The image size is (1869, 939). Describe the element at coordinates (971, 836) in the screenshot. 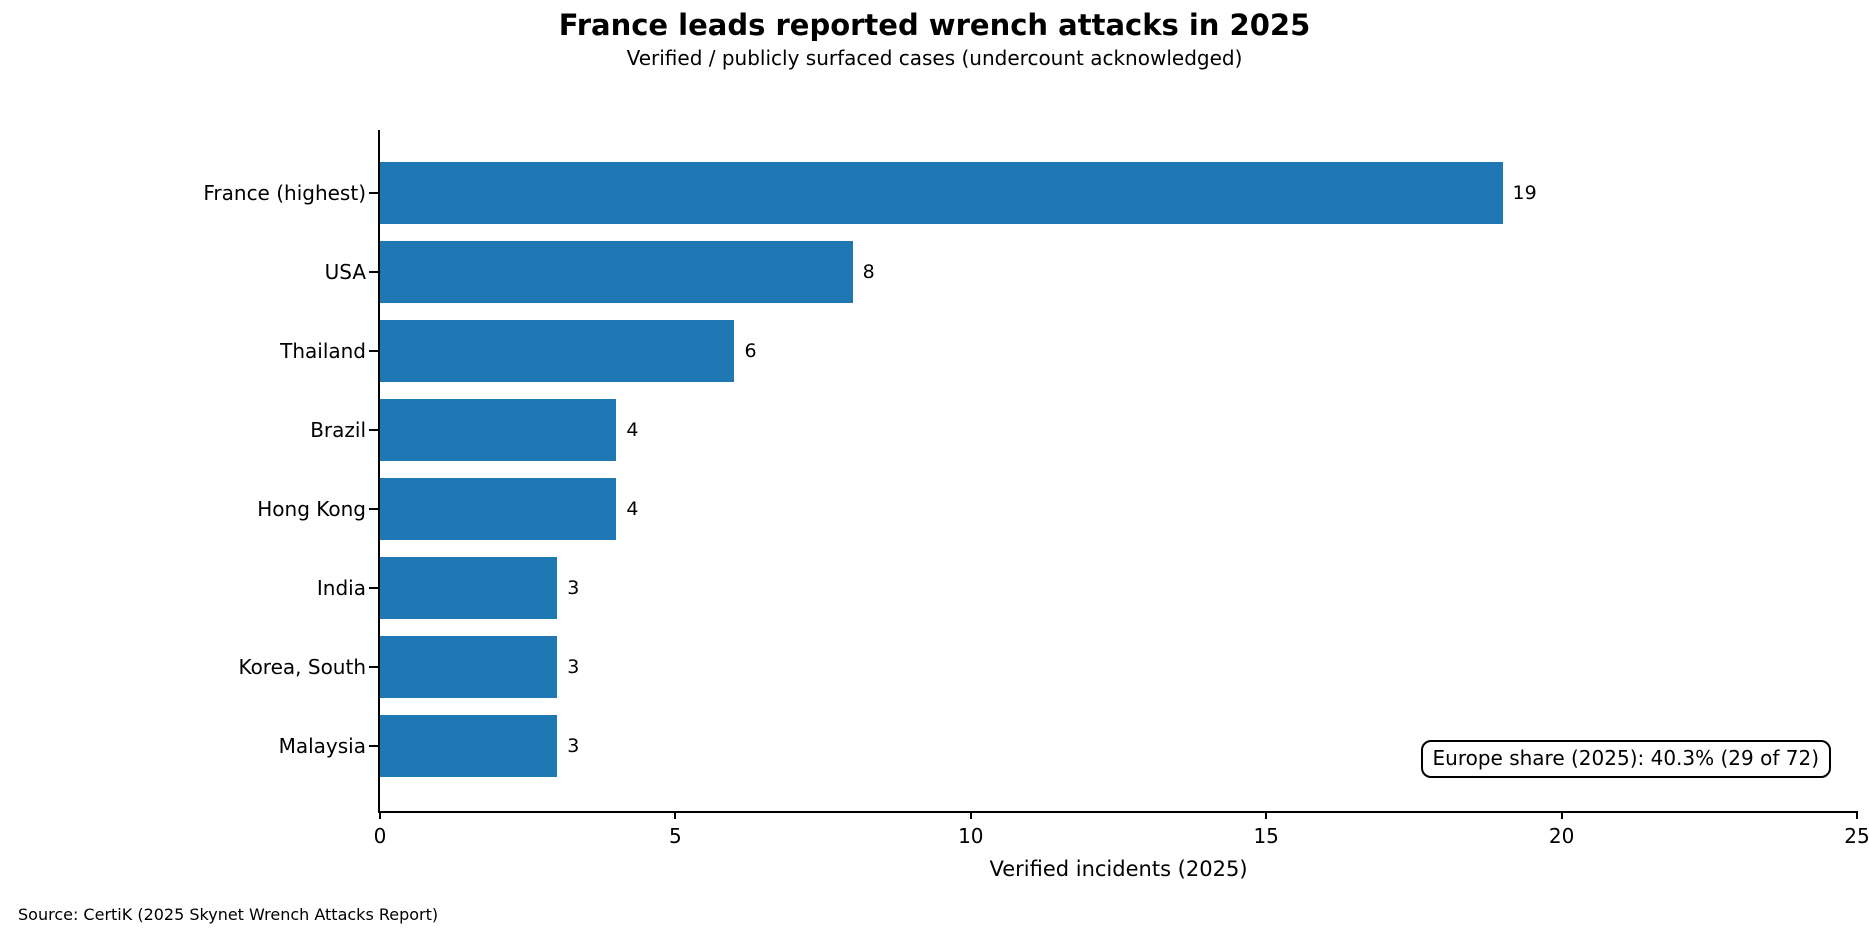

I see `x-tick-label: 10` at that location.